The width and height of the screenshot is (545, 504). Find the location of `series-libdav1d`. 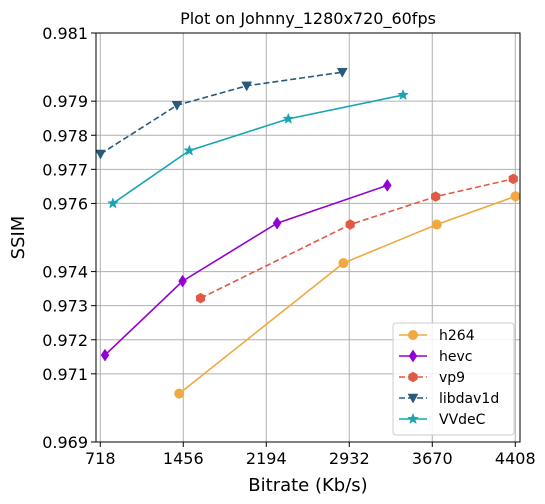

series-libdav1d is located at coordinates (221, 113).